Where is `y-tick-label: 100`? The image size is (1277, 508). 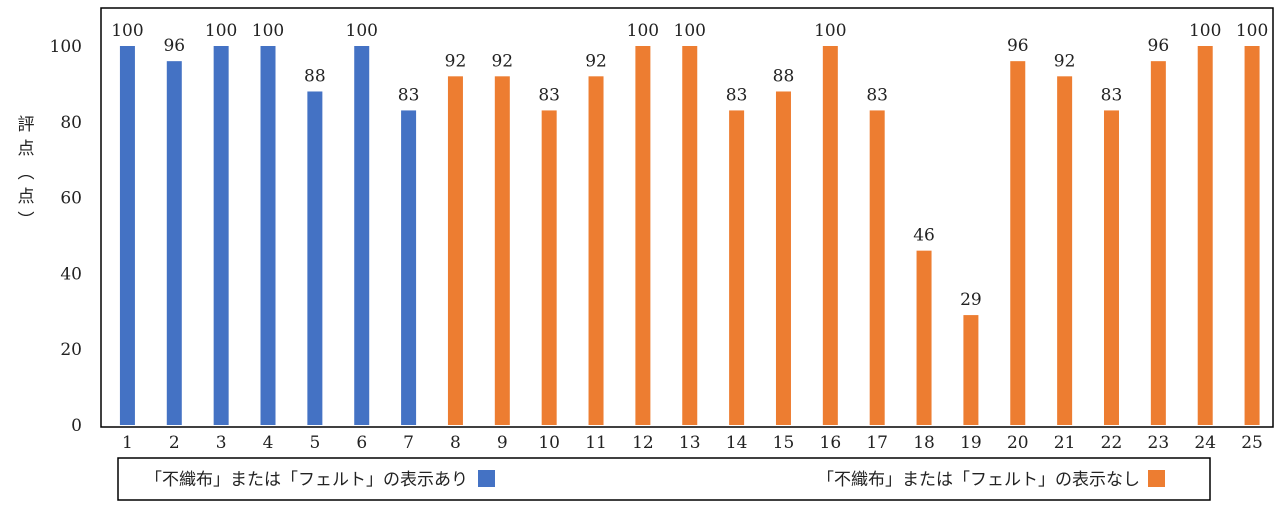
y-tick-label: 100 is located at coordinates (66, 47).